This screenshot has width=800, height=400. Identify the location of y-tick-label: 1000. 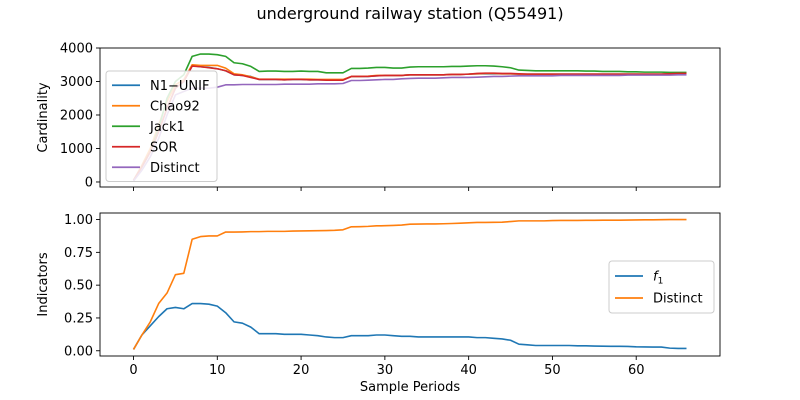
(76, 149).